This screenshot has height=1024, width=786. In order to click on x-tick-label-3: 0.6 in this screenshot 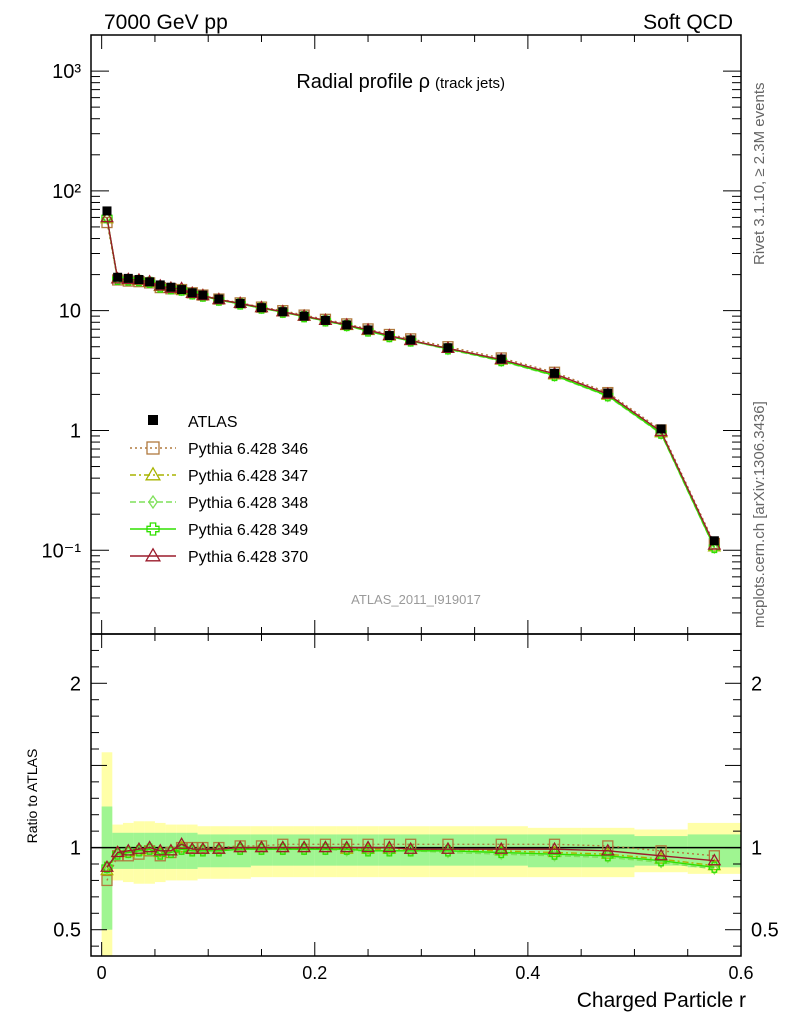, I will do `click(740, 973)`.